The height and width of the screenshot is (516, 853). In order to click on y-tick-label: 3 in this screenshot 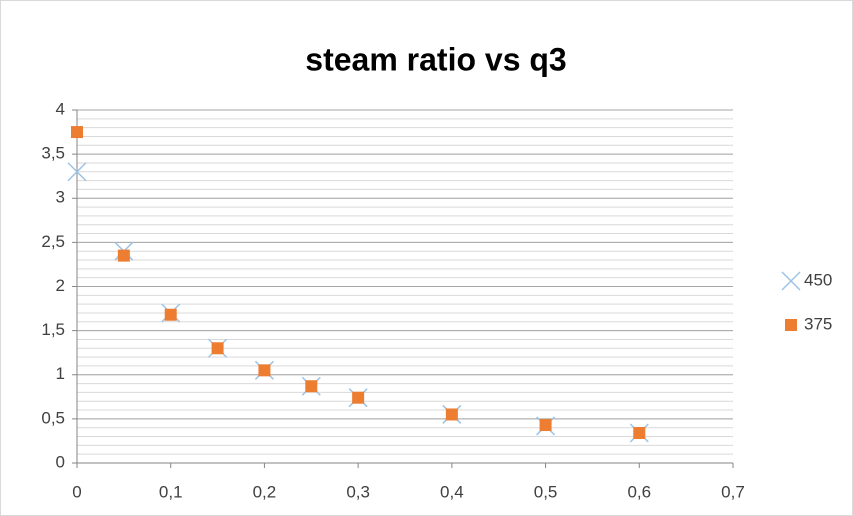, I will do `click(60, 197)`.